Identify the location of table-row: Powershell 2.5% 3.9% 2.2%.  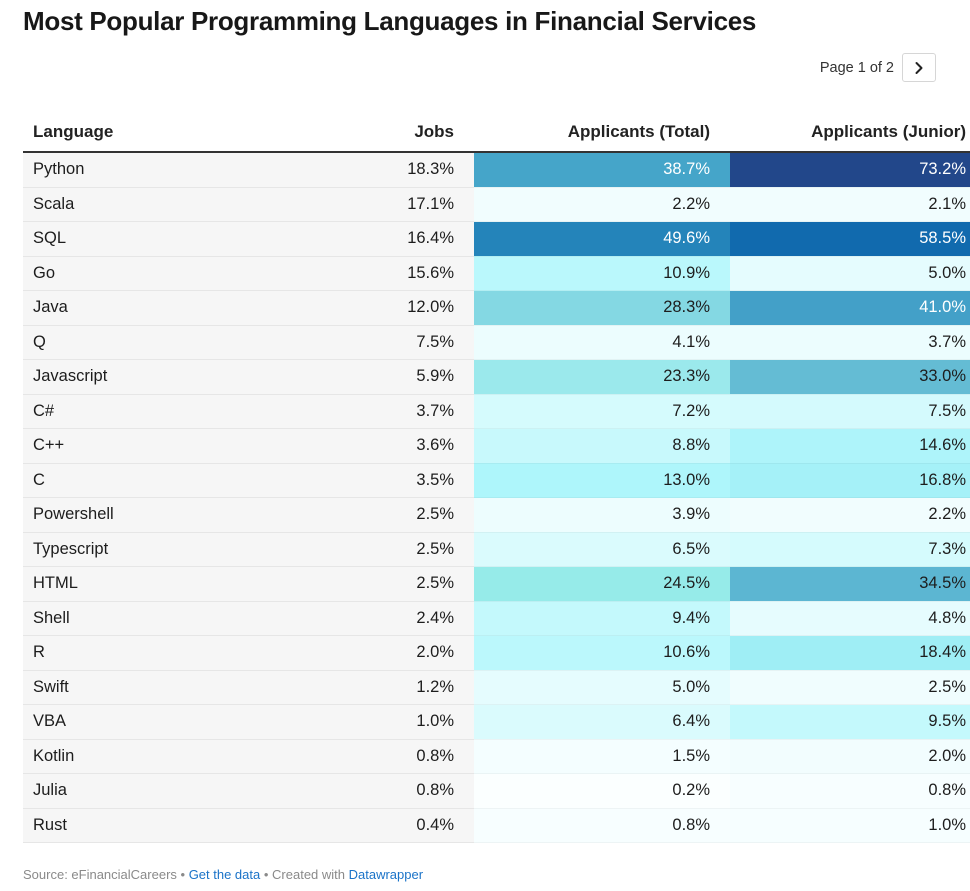
(496, 515).